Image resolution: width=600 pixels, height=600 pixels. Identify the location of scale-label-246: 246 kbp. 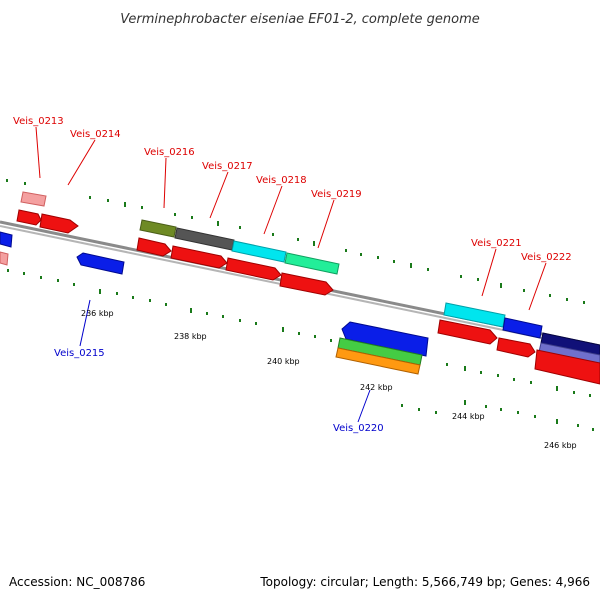
(560, 445).